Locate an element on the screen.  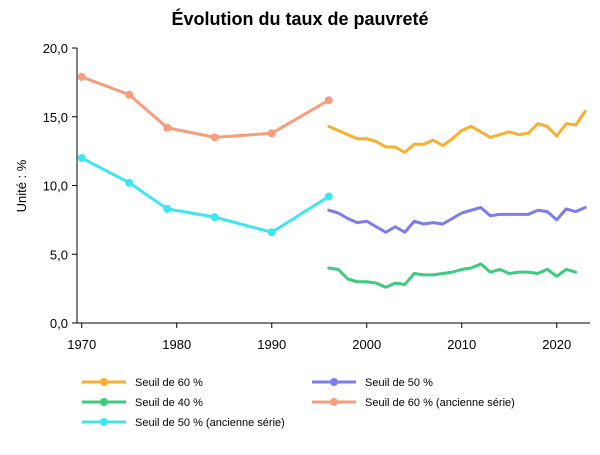
x-tick-label: 2000 is located at coordinates (366, 344).